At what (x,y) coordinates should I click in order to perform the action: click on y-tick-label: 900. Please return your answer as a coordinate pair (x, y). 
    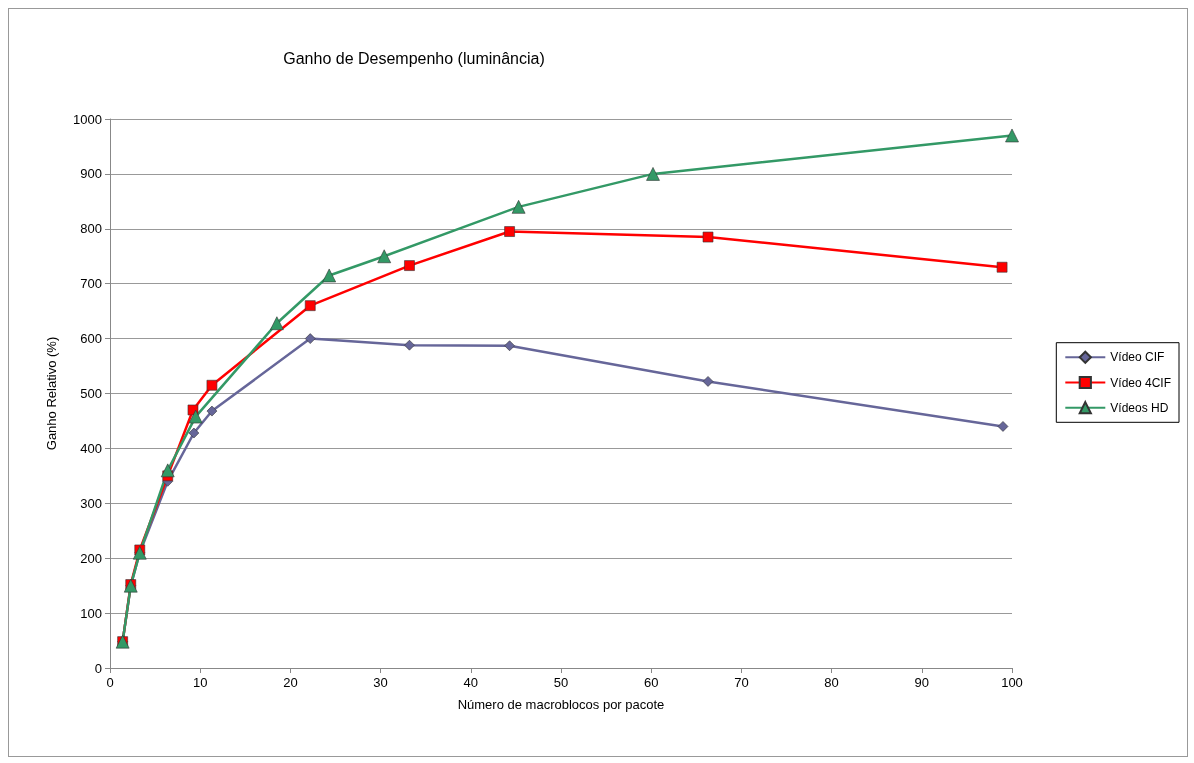
    Looking at the image, I should click on (91, 174).